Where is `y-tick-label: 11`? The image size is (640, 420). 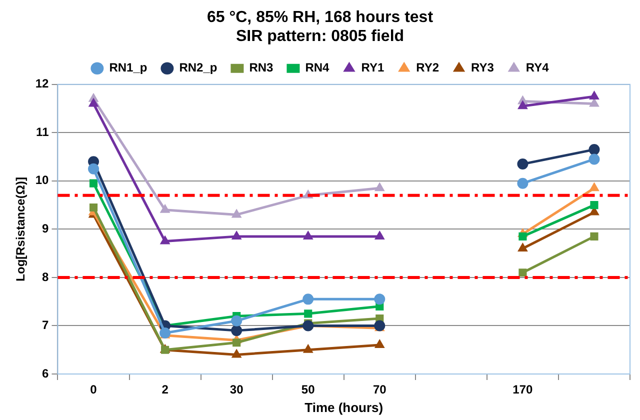
y-tick-label: 11 is located at coordinates (43, 131).